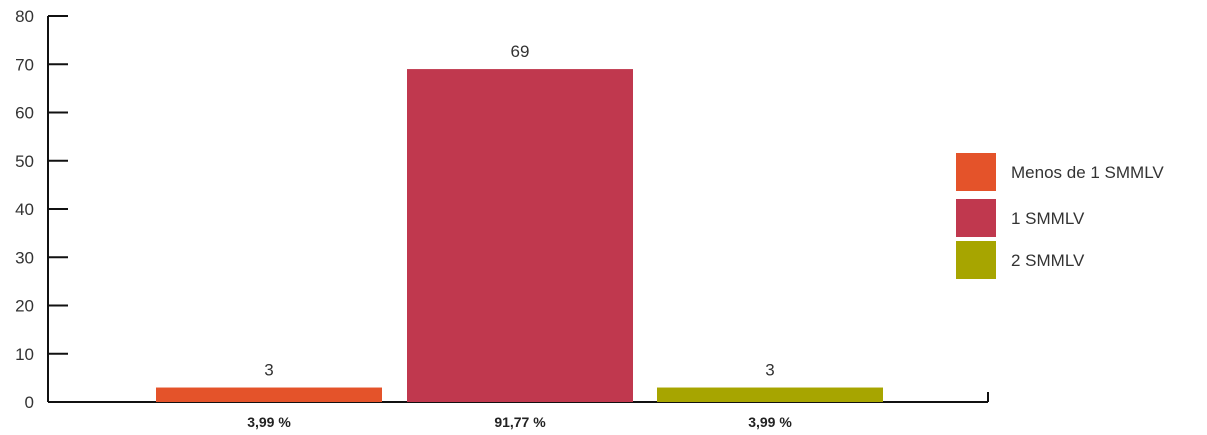  I want to click on y-tick-label: 70, so click(24, 64).